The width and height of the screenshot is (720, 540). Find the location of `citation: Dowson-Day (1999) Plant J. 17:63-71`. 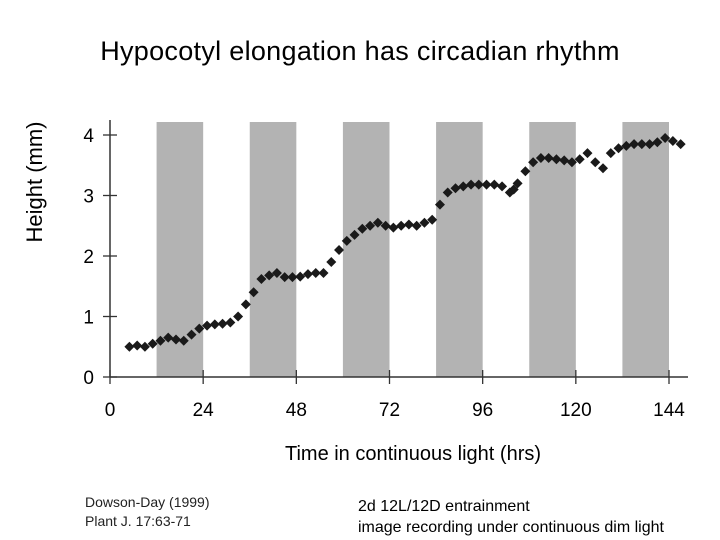

citation: Dowson-Day (1999) Plant J. 17:63-71 is located at coordinates (147, 512).